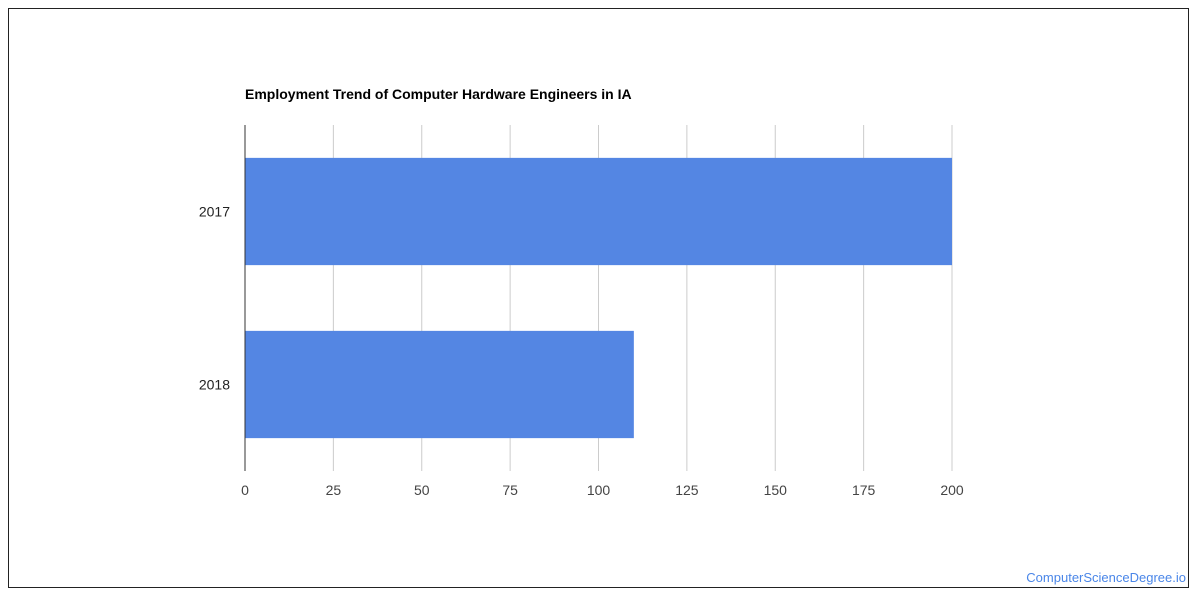 The height and width of the screenshot is (600, 1200). I want to click on bar-2017, so click(598, 211).